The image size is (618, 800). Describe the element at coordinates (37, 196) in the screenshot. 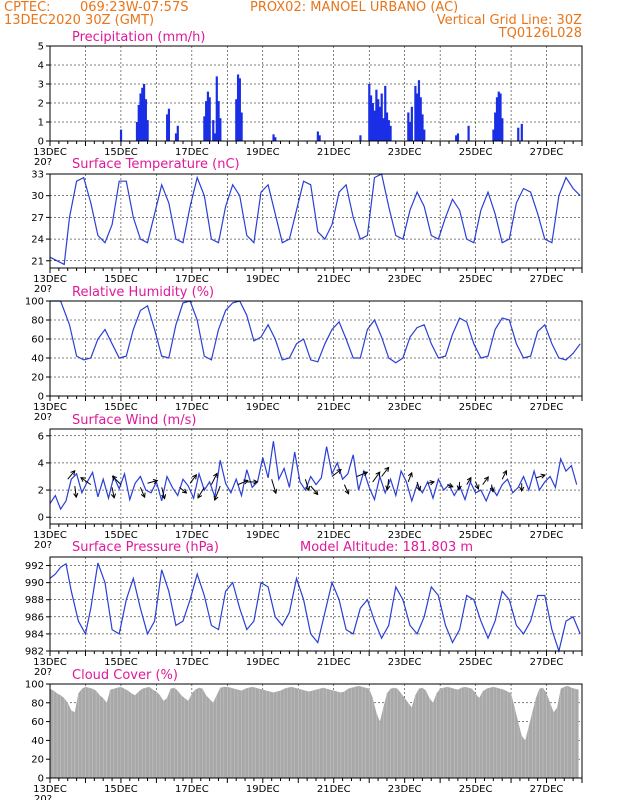

I see `temp-ytick-label: 30` at that location.